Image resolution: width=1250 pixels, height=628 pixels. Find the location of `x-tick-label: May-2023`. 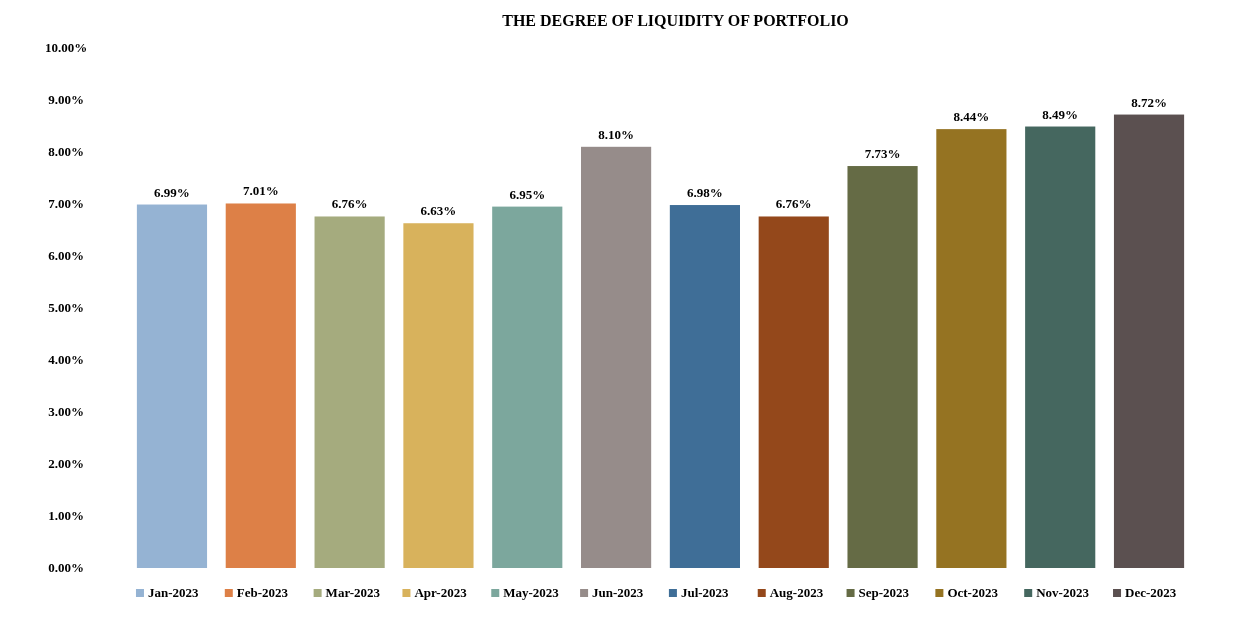

x-tick-label: May-2023 is located at coordinates (531, 592).